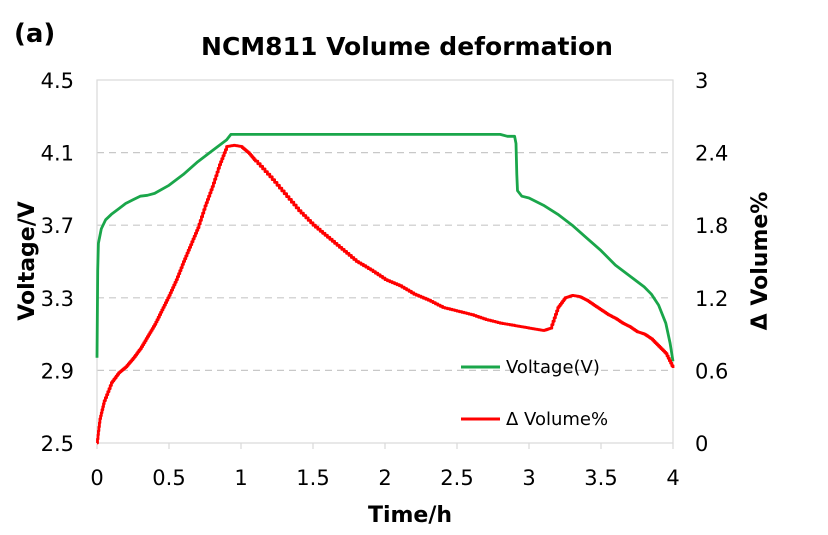 This screenshot has width=828, height=535. I want to click on legend: Voltage(V) Δ Volume%, so click(534, 393).